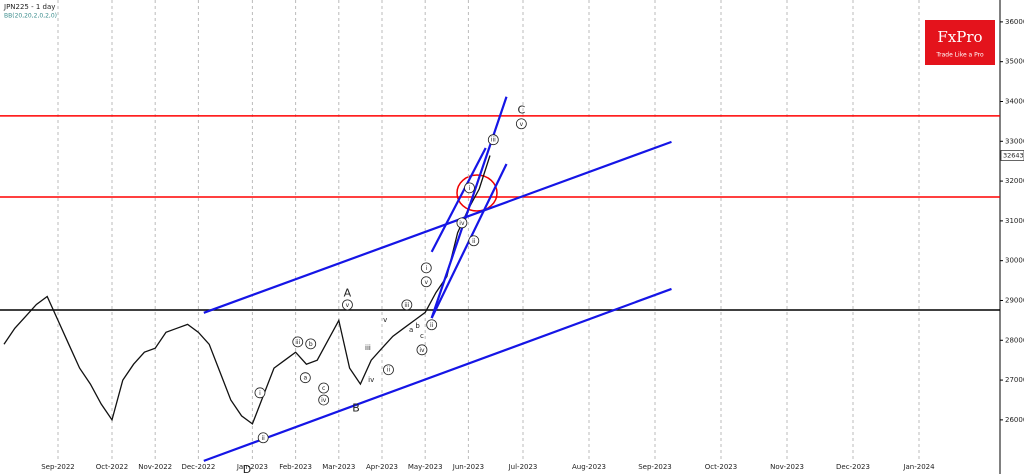 Image resolution: width=1024 pixels, height=474 pixels. Describe the element at coordinates (959, 55) in the screenshot. I see `logo-tagline: Trade Like a Pro` at that location.